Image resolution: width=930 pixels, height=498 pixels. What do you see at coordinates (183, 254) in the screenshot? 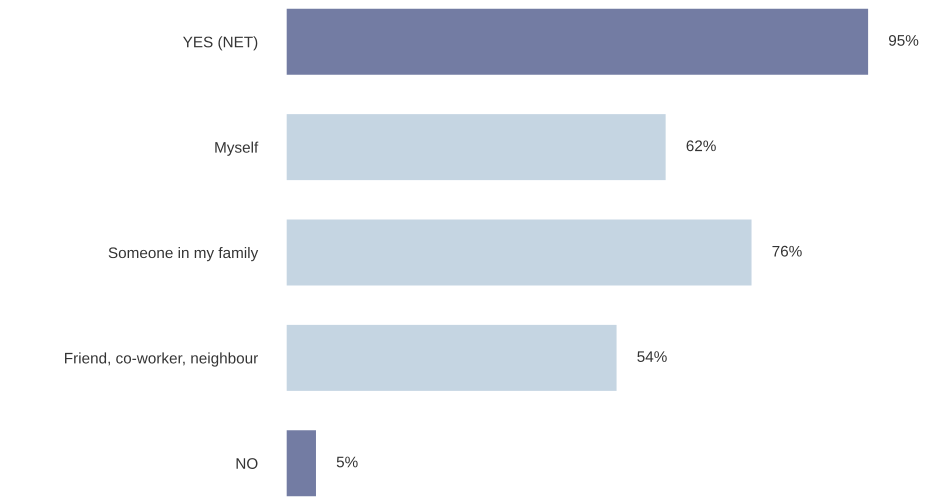
I see `y-tick-label: Someone in my family` at bounding box center [183, 254].